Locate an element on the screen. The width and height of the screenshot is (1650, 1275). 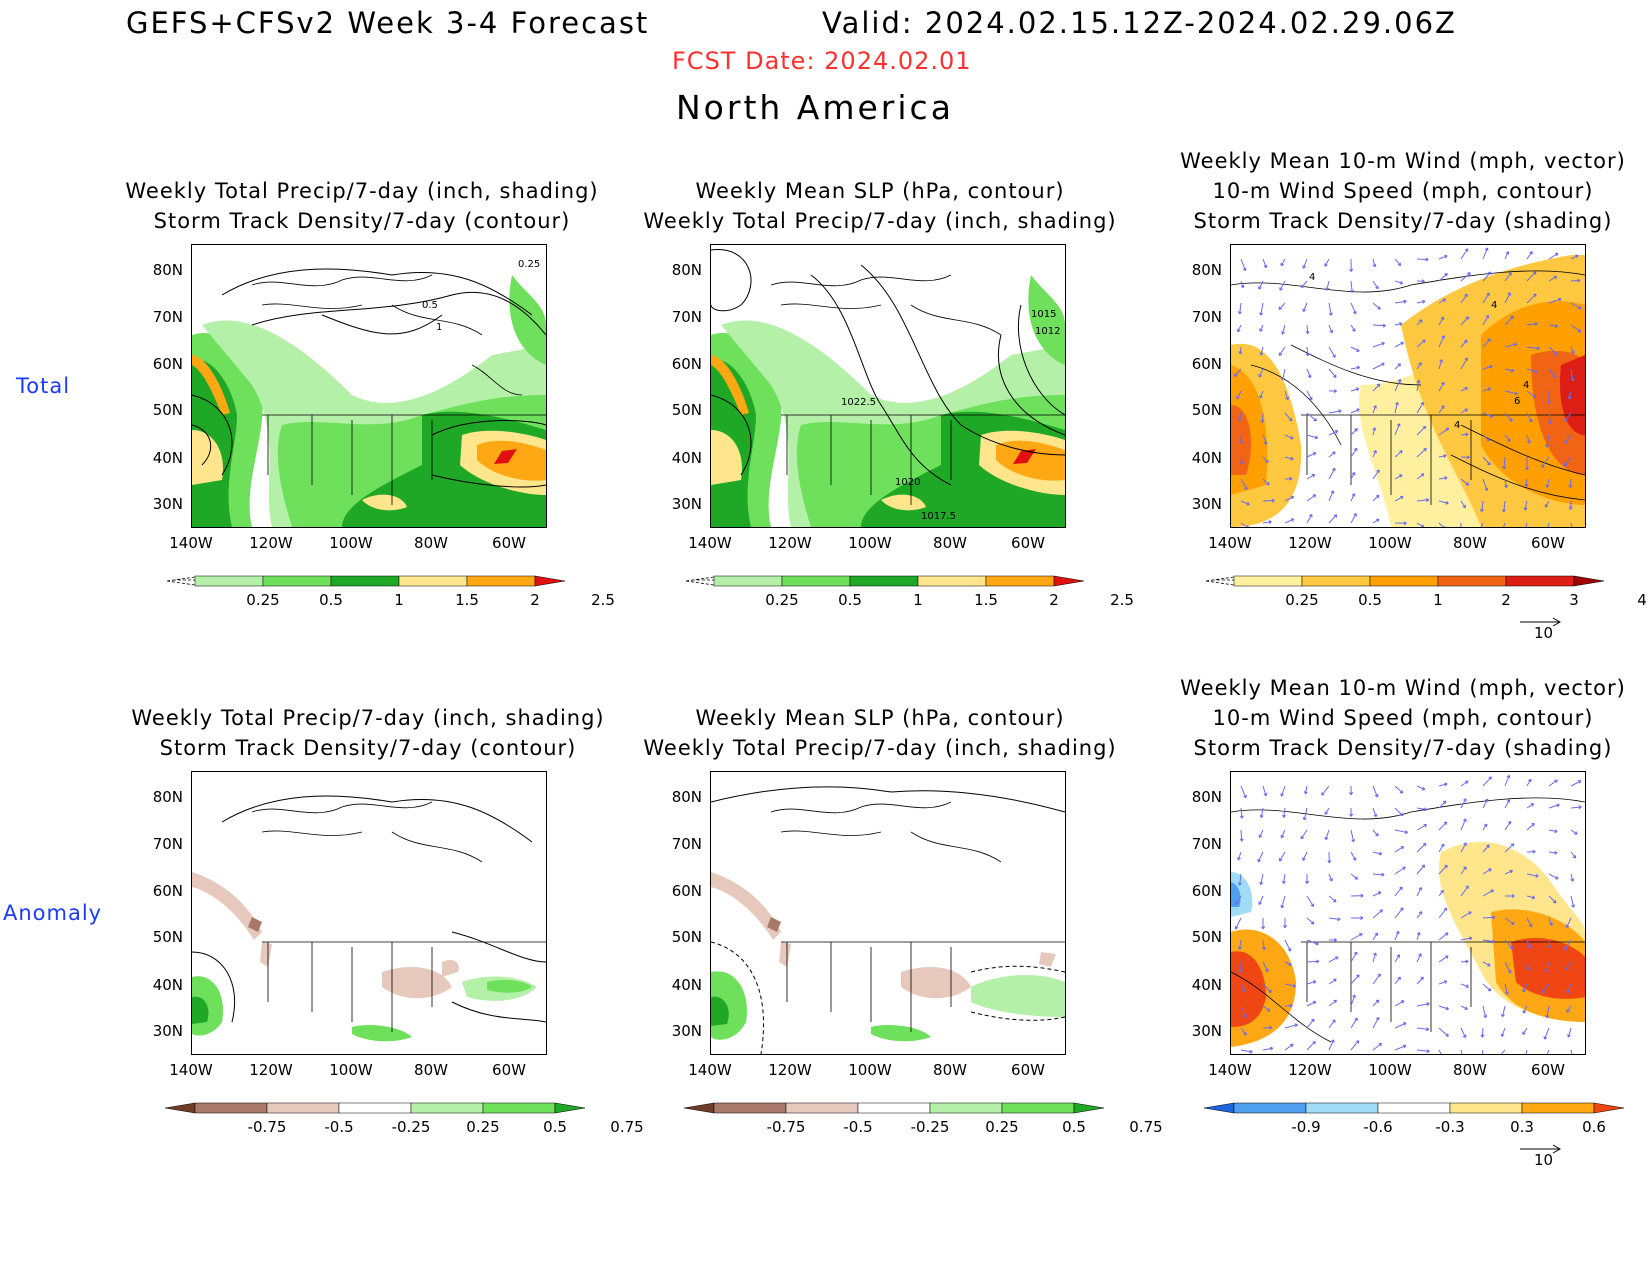
colorbar-tick-label: 0.5 is located at coordinates (1370, 600).